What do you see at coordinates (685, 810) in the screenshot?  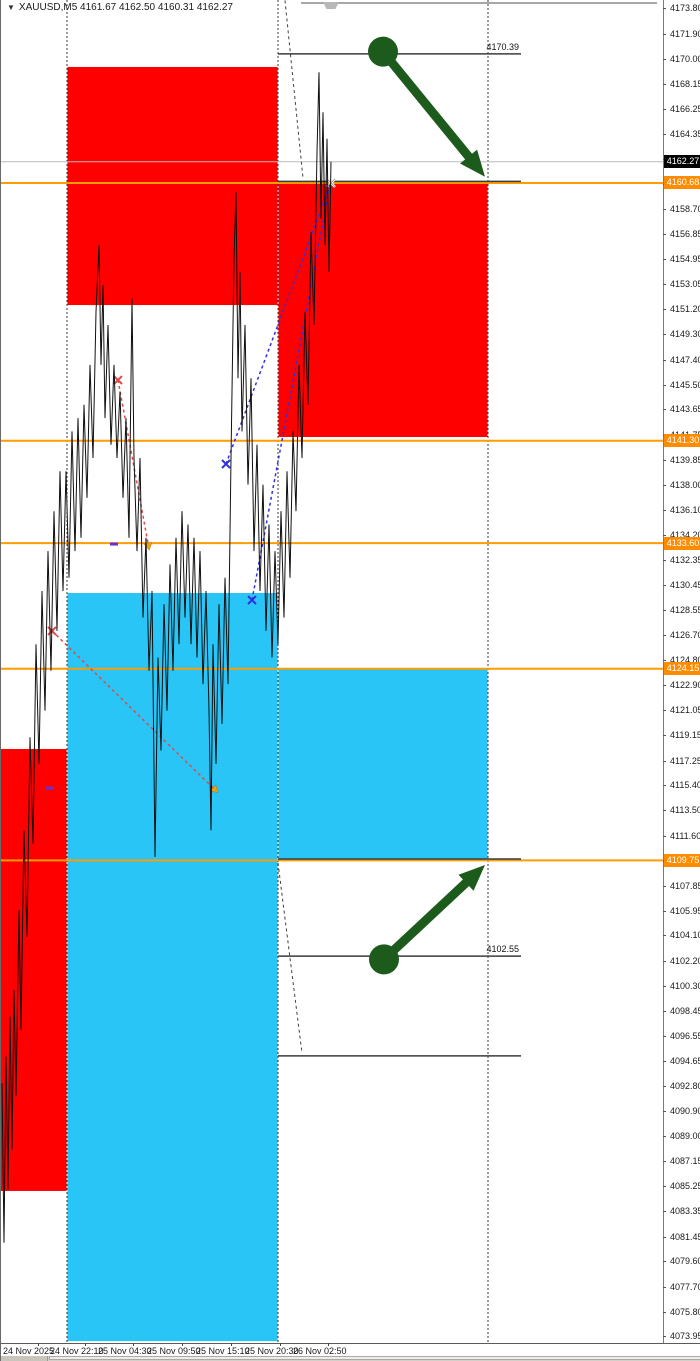 I see `price-tick-label: 4113.50` at bounding box center [685, 810].